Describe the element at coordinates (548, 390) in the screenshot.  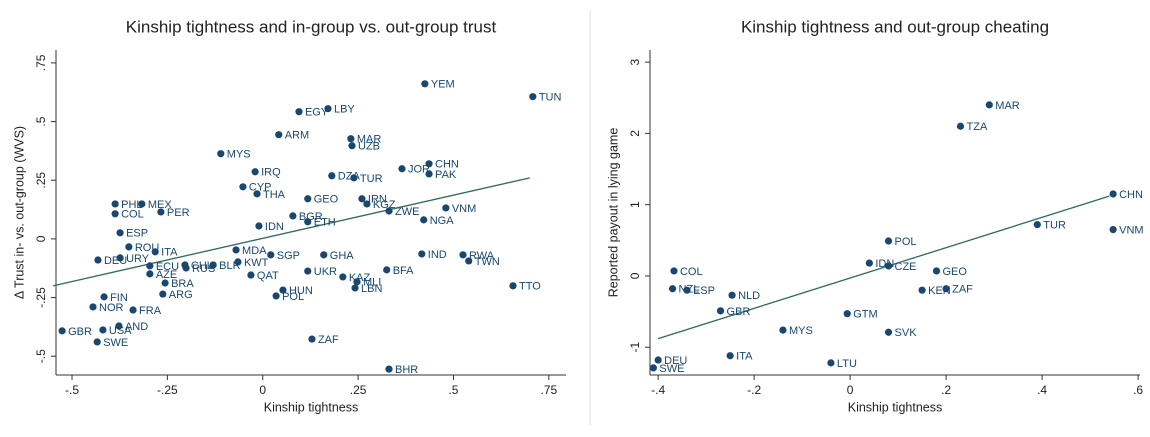
I see `x-tick-label: .75` at that location.